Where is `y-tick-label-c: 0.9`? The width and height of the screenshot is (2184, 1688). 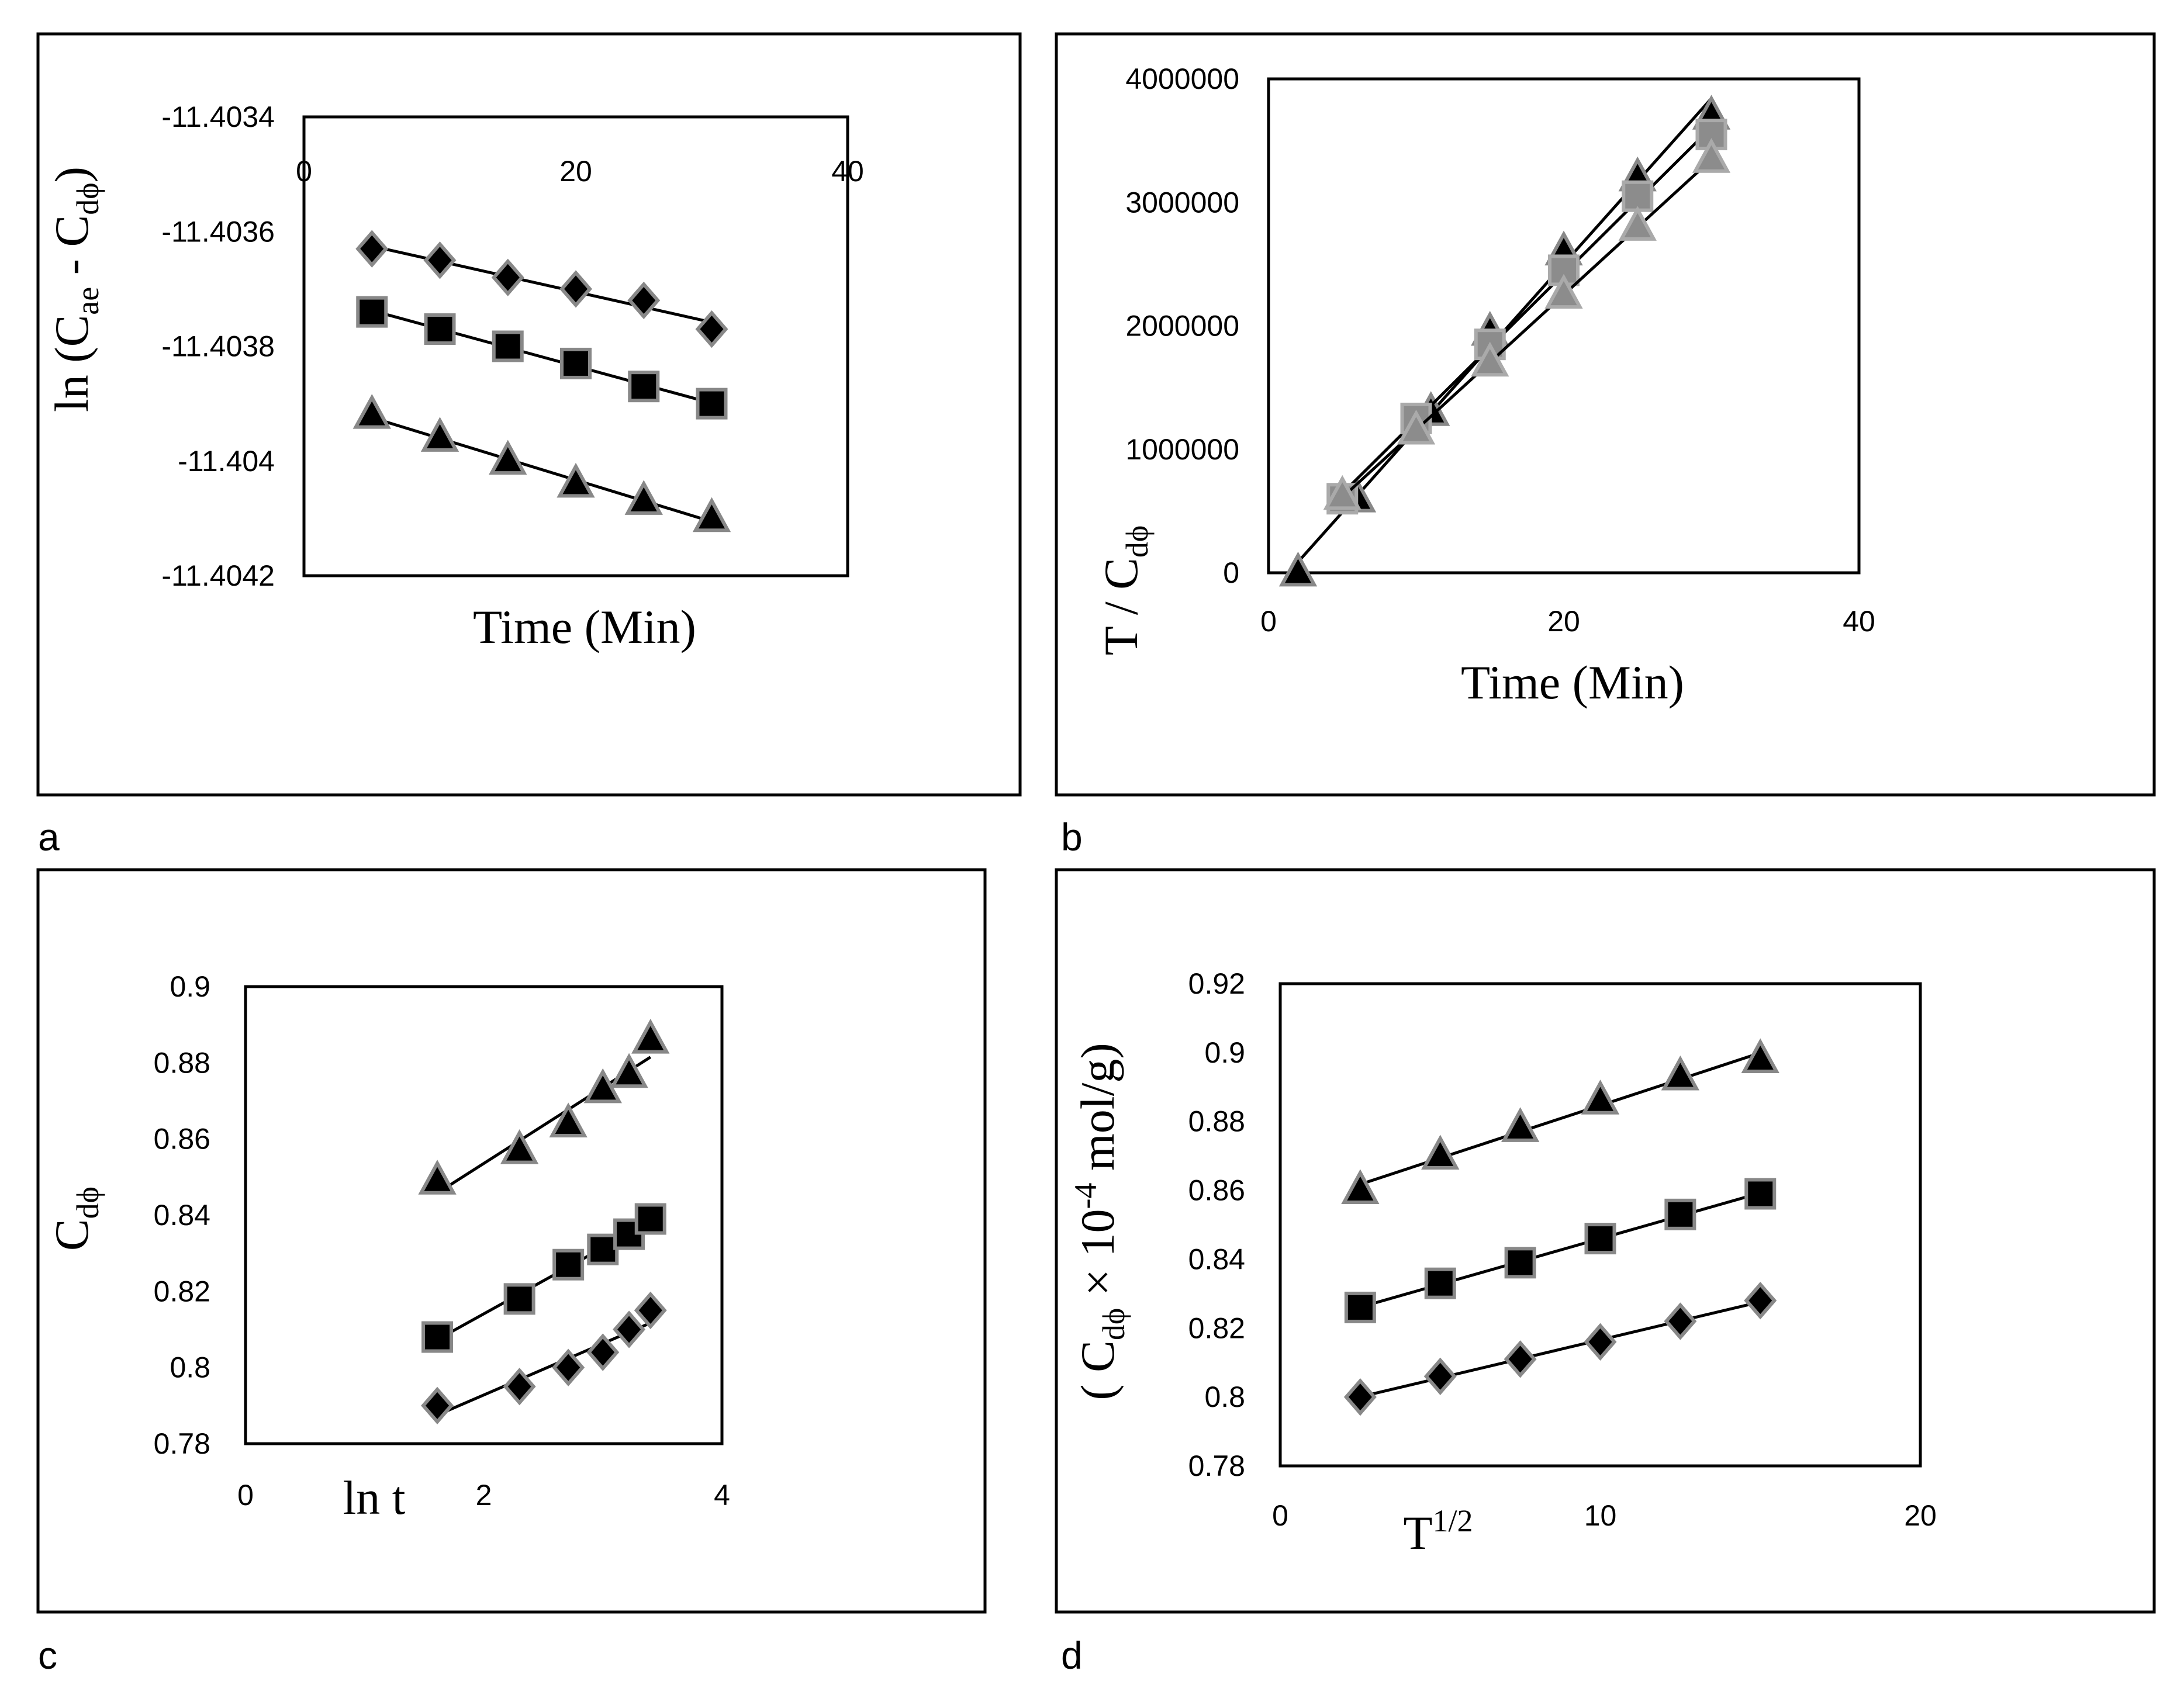
y-tick-label-c: 0.9 is located at coordinates (190, 986).